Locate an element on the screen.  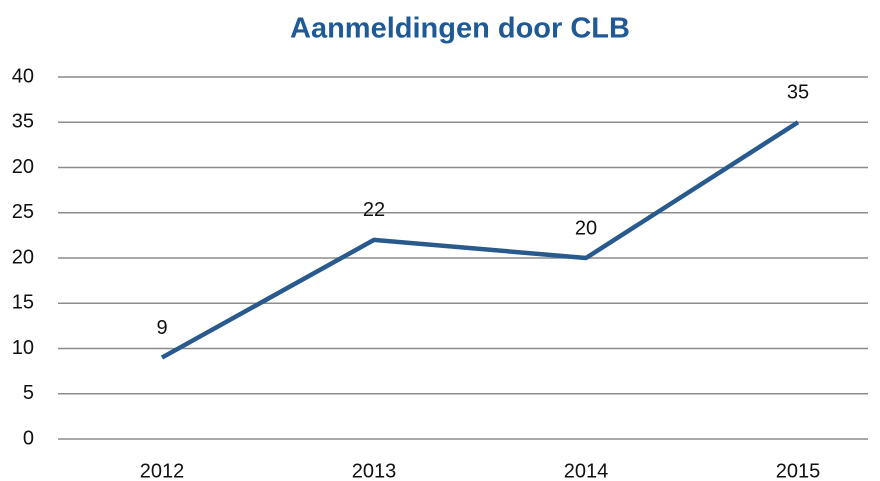
y-tick-label: 15 is located at coordinates (23, 303).